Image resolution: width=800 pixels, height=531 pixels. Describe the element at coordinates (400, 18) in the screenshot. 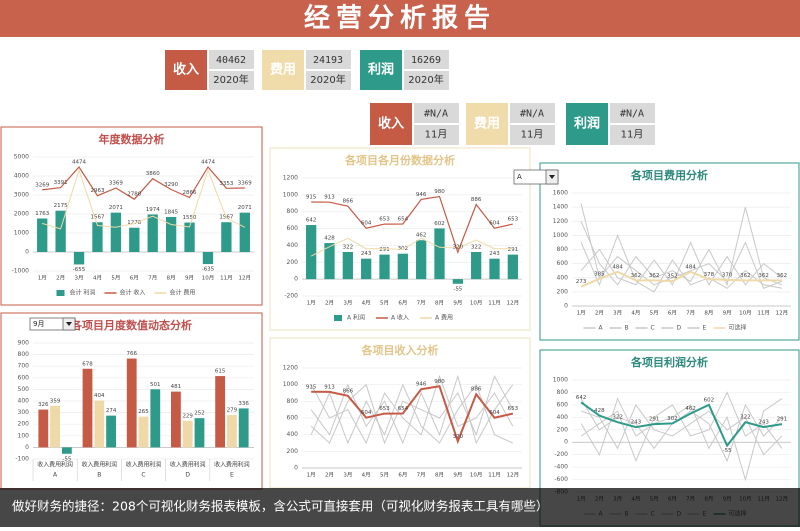

I see `title-bar` at that location.